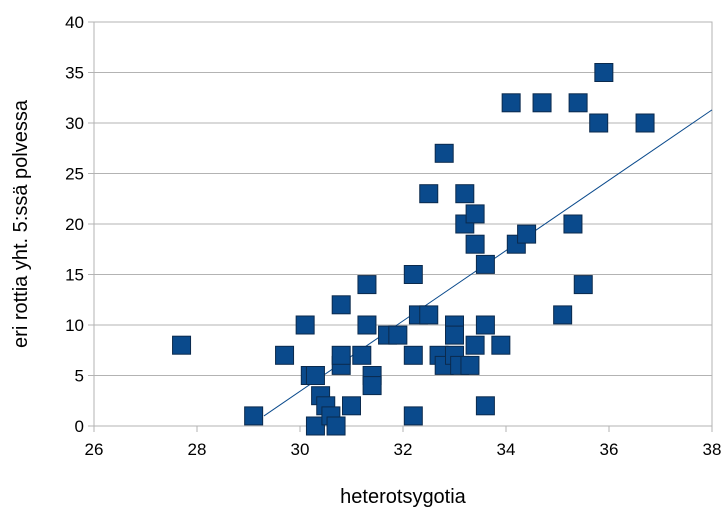 The image size is (726, 511). I want to click on y-axis-title: eri rottia yht. 5:ssä polvessa, so click(21, 223).